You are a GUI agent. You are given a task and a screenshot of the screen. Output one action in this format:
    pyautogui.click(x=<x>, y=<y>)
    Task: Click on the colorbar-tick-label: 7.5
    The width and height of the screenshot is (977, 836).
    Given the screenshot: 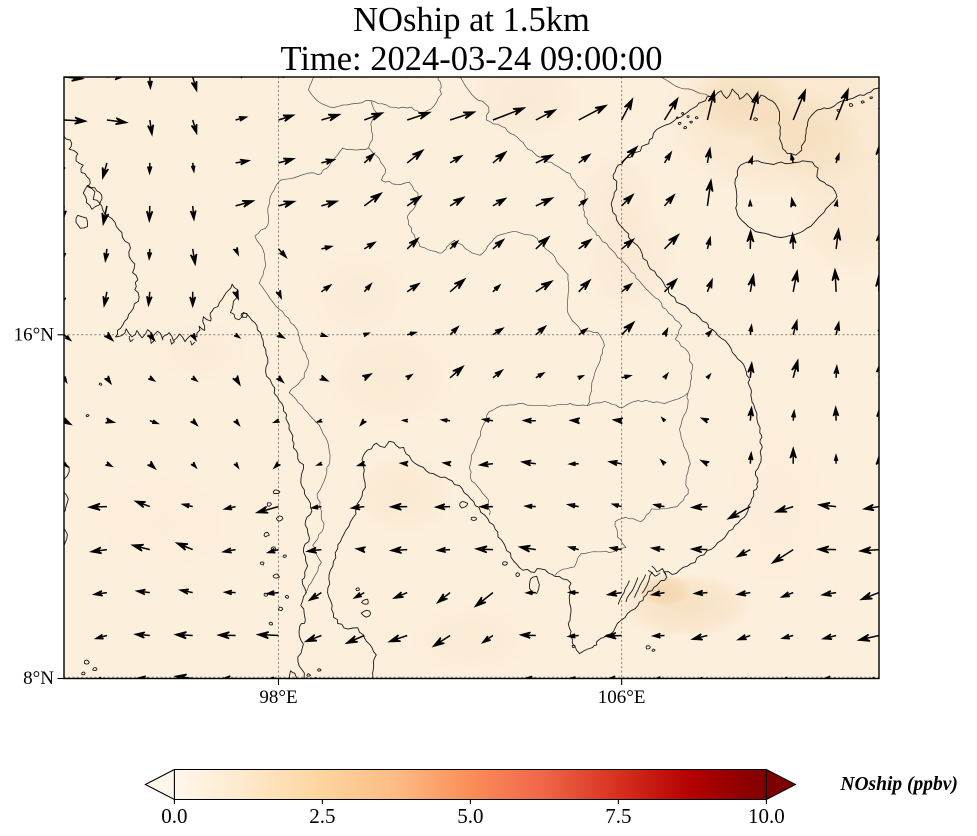 What is the action you would take?
    pyautogui.click(x=618, y=816)
    